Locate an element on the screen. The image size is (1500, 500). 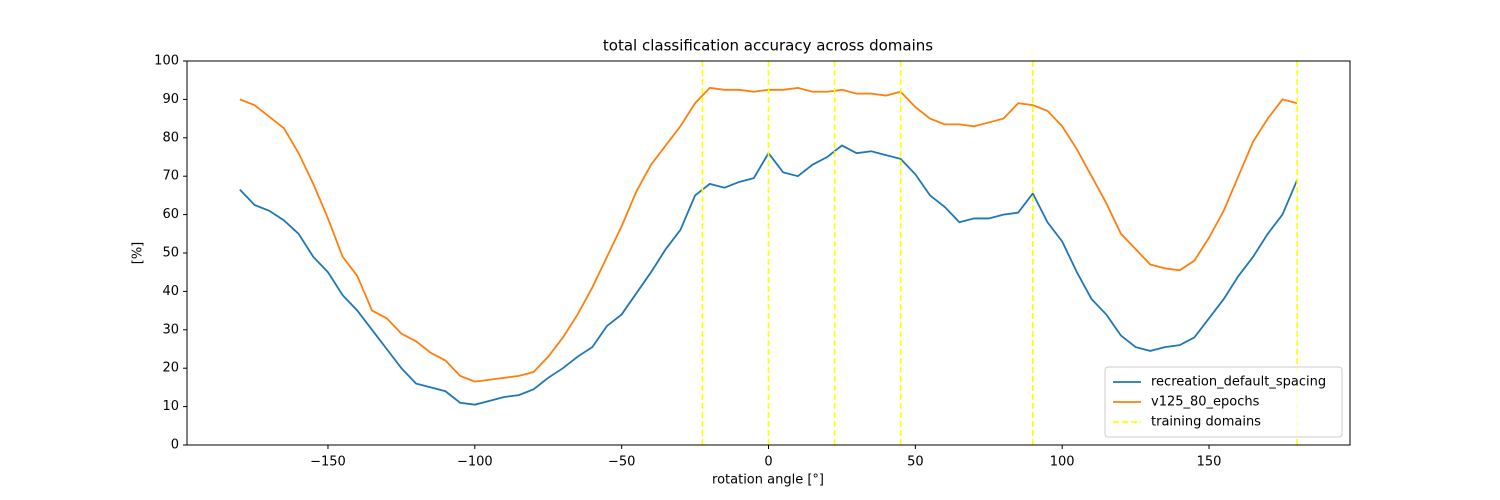
legend-box is located at coordinates (1223, 402).